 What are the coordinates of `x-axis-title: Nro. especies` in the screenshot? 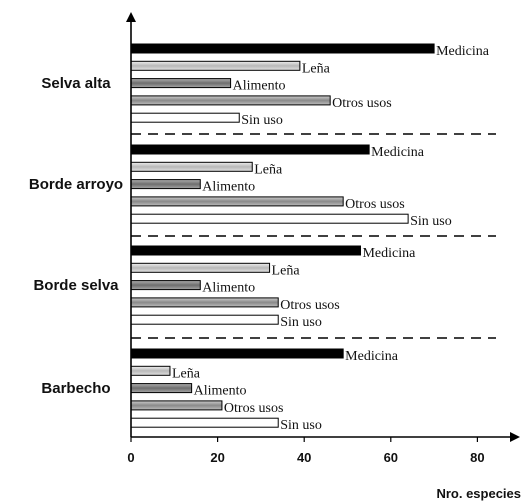 It's located at (478, 493).